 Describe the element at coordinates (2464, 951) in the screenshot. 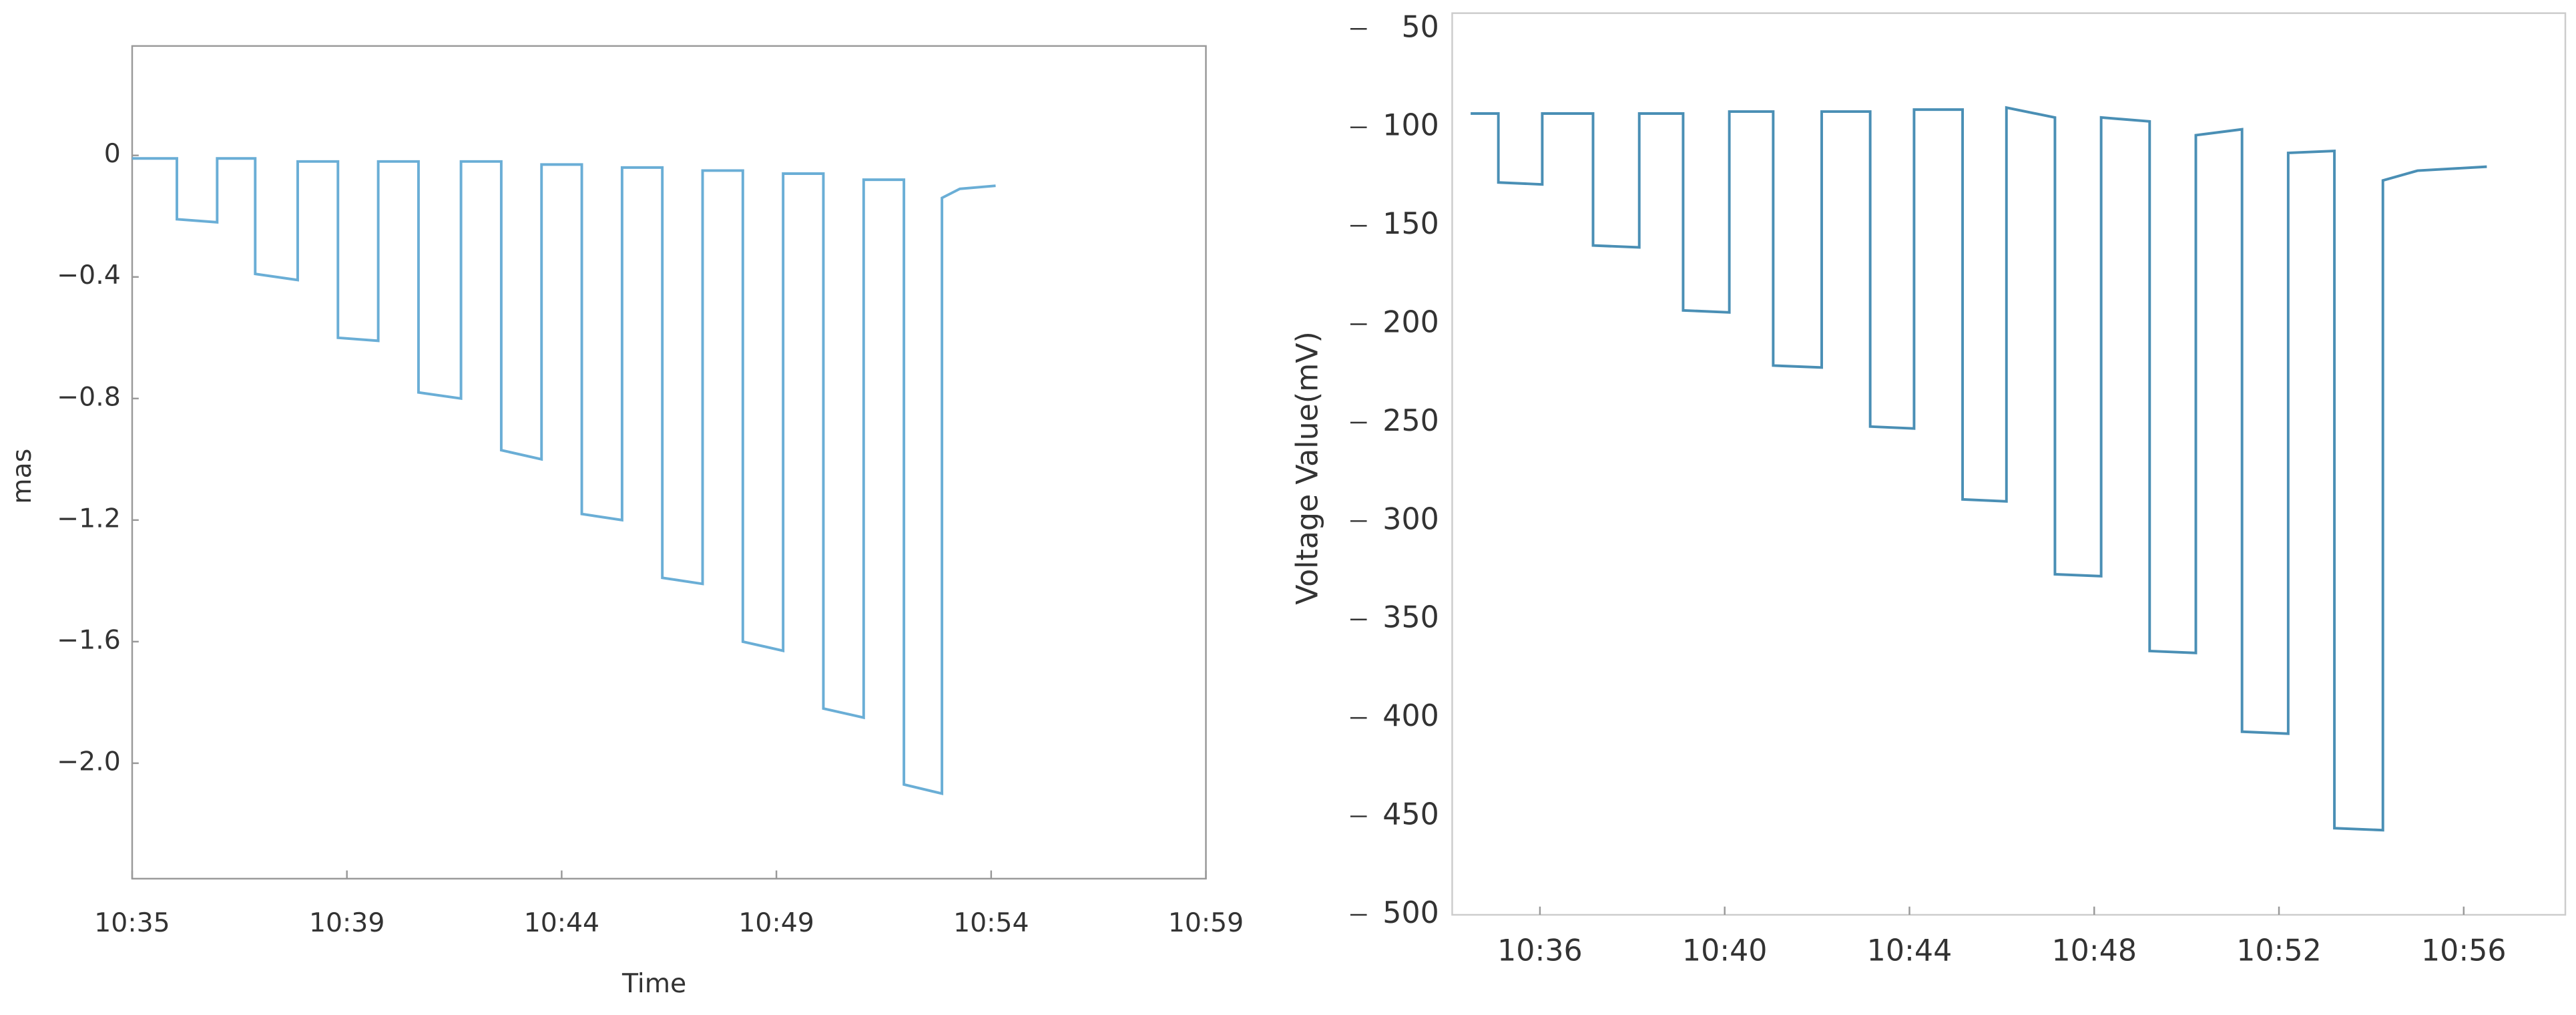

I see `x-tick-label: 10:56` at that location.